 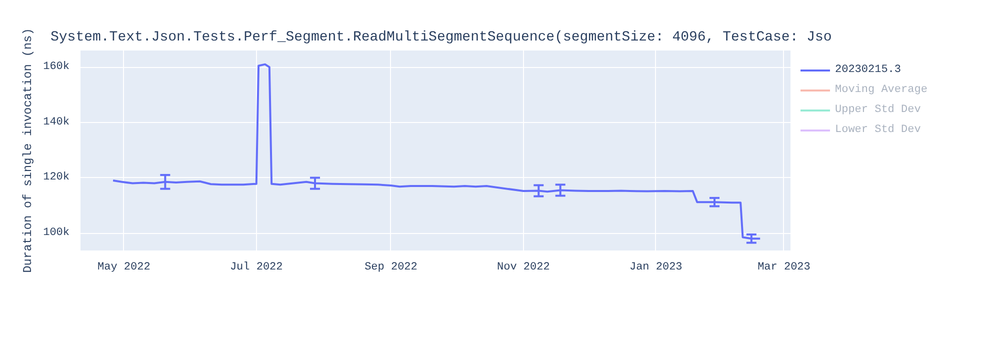 I want to click on y-axis-title: Duration of single invocation (ns), so click(x=28, y=150).